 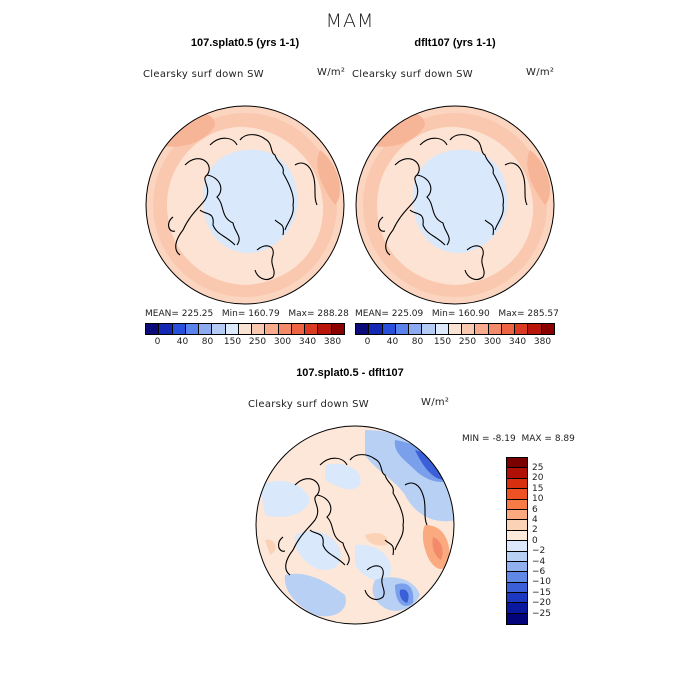 What do you see at coordinates (203, 74) in the screenshot?
I see `panel-1-variable-label: Clearsky surf down SW` at bounding box center [203, 74].